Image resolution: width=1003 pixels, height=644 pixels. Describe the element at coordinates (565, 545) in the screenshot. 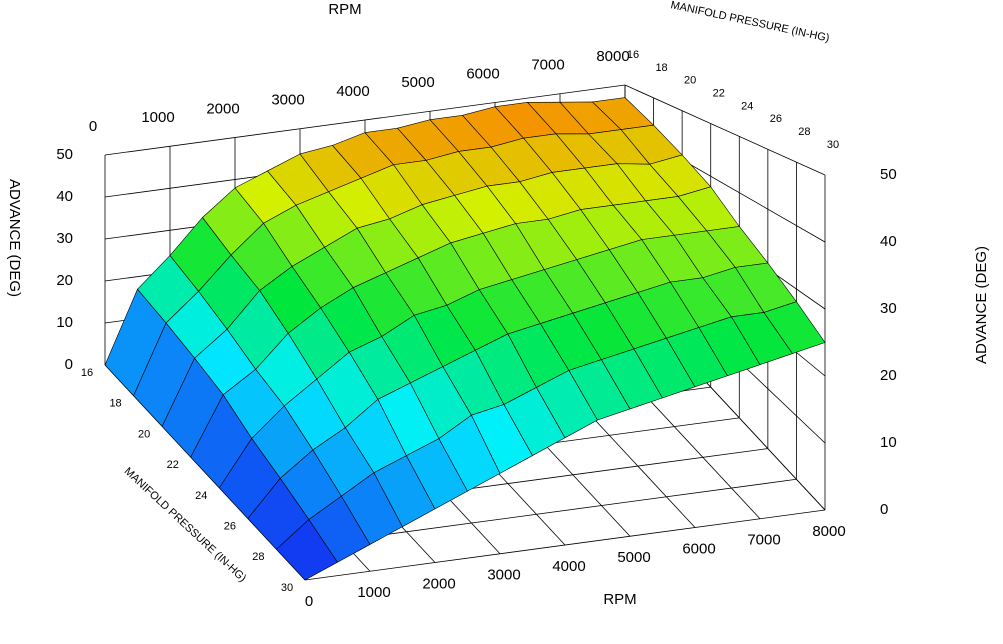

I see `floor-grid-line` at that location.